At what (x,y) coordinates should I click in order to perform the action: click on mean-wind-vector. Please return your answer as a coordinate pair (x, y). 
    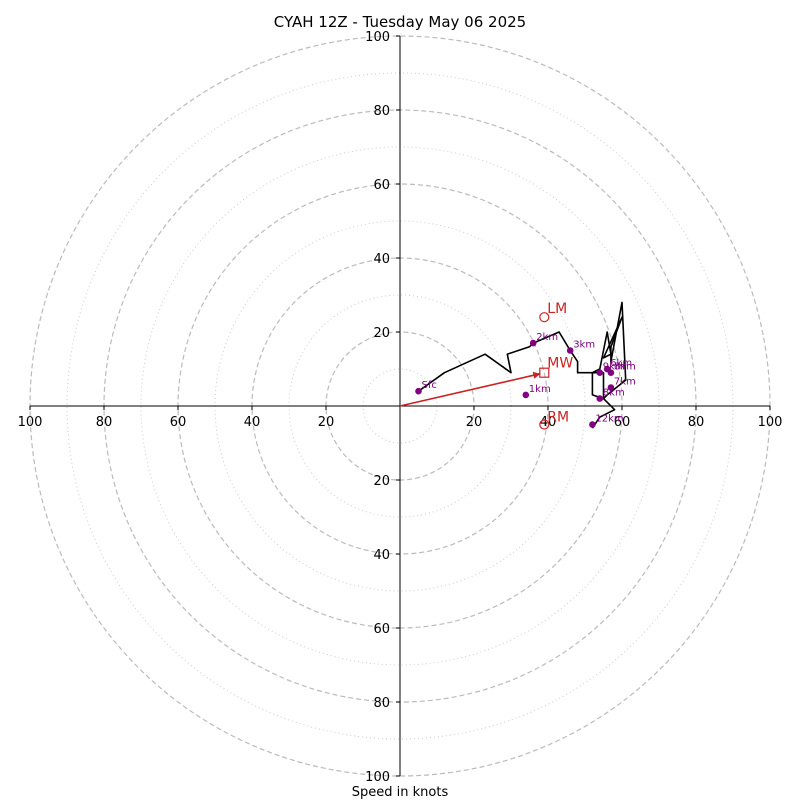
    Looking at the image, I should click on (470, 389).